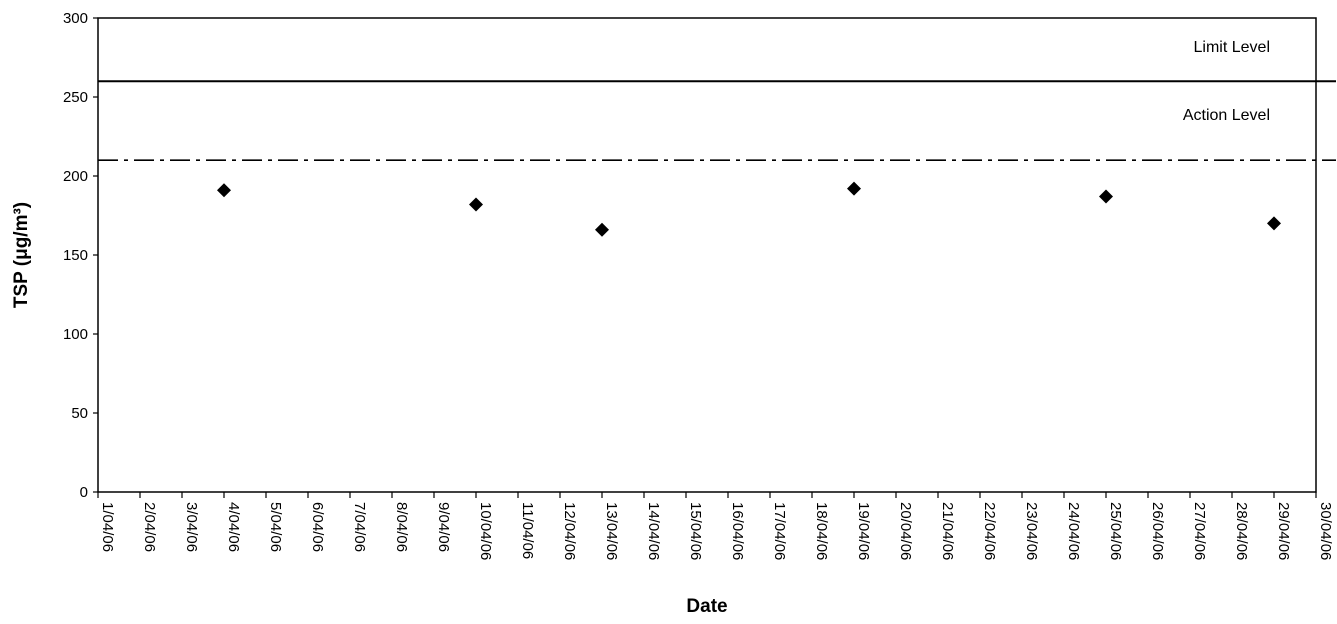 Image resolution: width=1337 pixels, height=624 pixels. What do you see at coordinates (149, 527) in the screenshot?
I see `x-tick-label: 2/04/06` at bounding box center [149, 527].